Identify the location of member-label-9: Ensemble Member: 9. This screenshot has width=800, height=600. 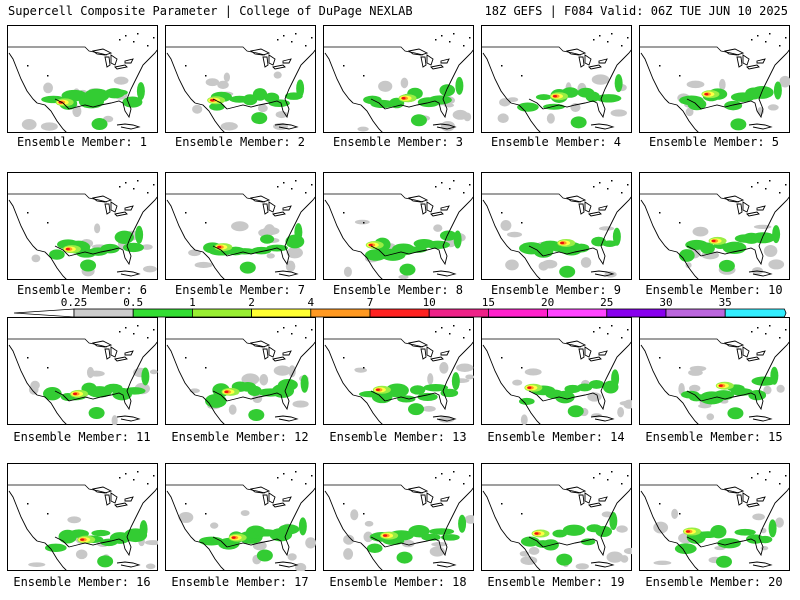
(556, 290).